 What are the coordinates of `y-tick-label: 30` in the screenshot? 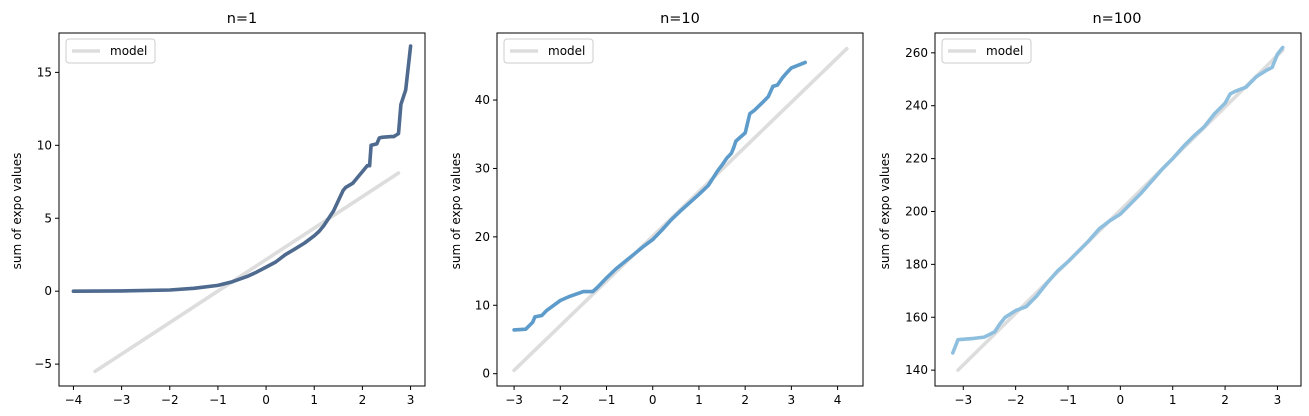 It's located at (482, 168).